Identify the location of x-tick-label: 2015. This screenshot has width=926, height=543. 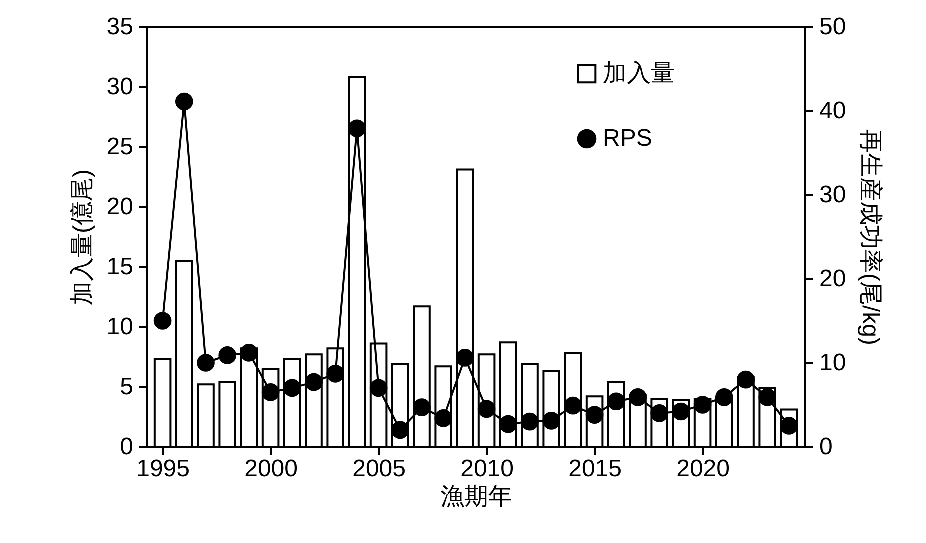
(595, 469).